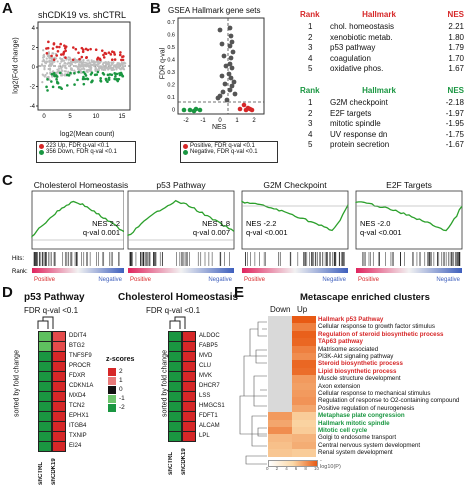 The width and height of the screenshot is (474, 485). I want to click on gsea-plot-title: Cholesterol Homeostasis, so click(81, 185).